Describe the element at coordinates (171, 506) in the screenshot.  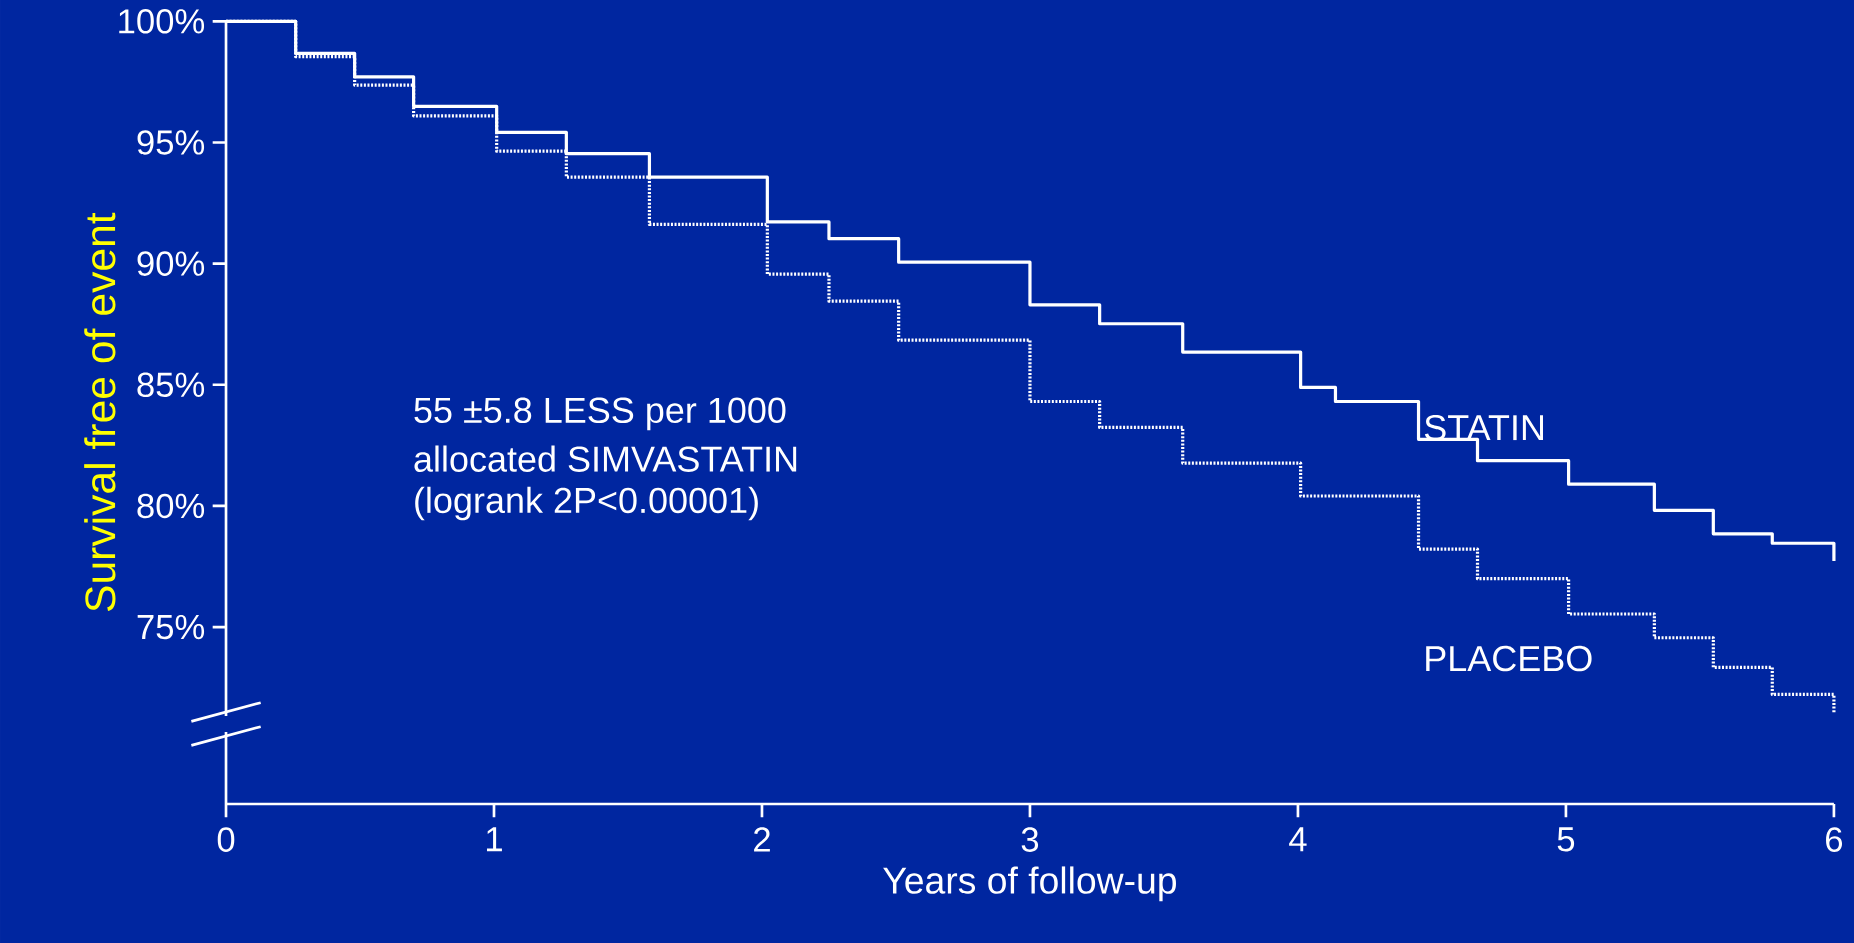
I see `y-tick-label: 80%` at that location.